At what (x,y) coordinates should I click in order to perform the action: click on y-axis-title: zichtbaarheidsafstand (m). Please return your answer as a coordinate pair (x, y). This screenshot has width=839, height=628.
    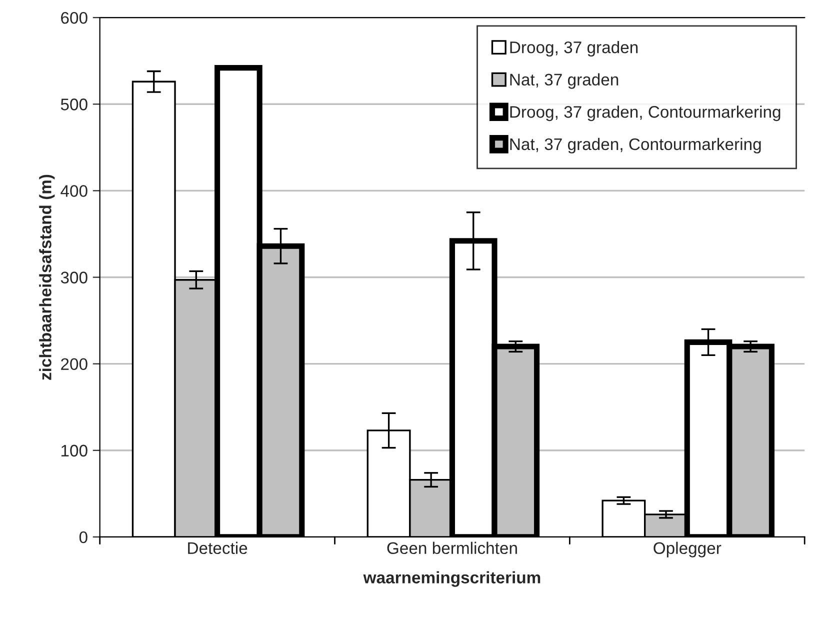
    Looking at the image, I should click on (47, 277).